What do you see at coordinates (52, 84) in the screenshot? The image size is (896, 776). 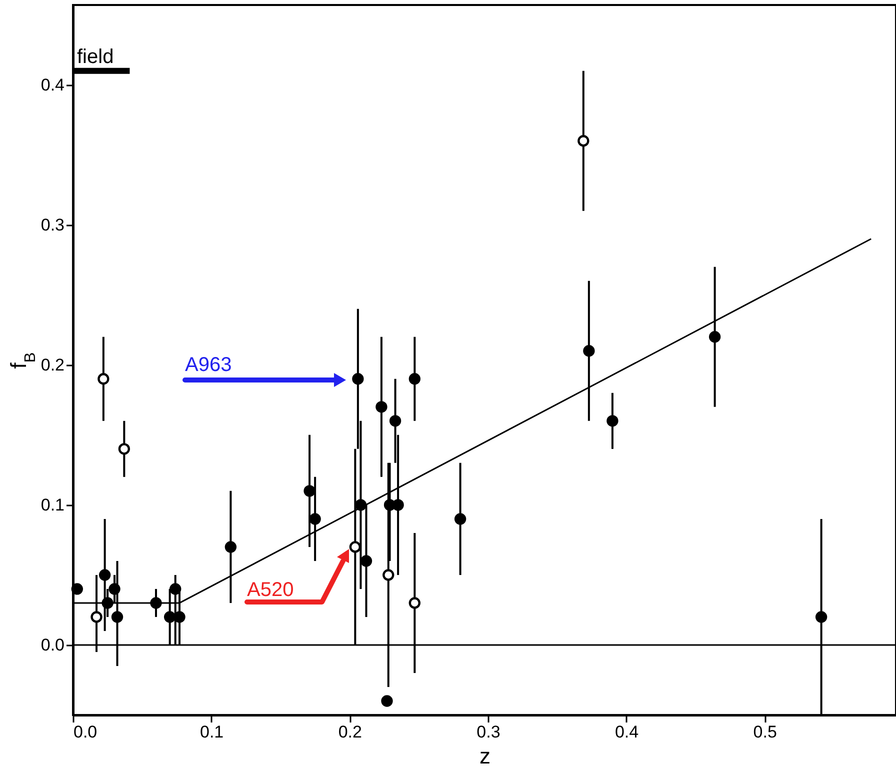 I see `y-tick-label: 0.4` at bounding box center [52, 84].